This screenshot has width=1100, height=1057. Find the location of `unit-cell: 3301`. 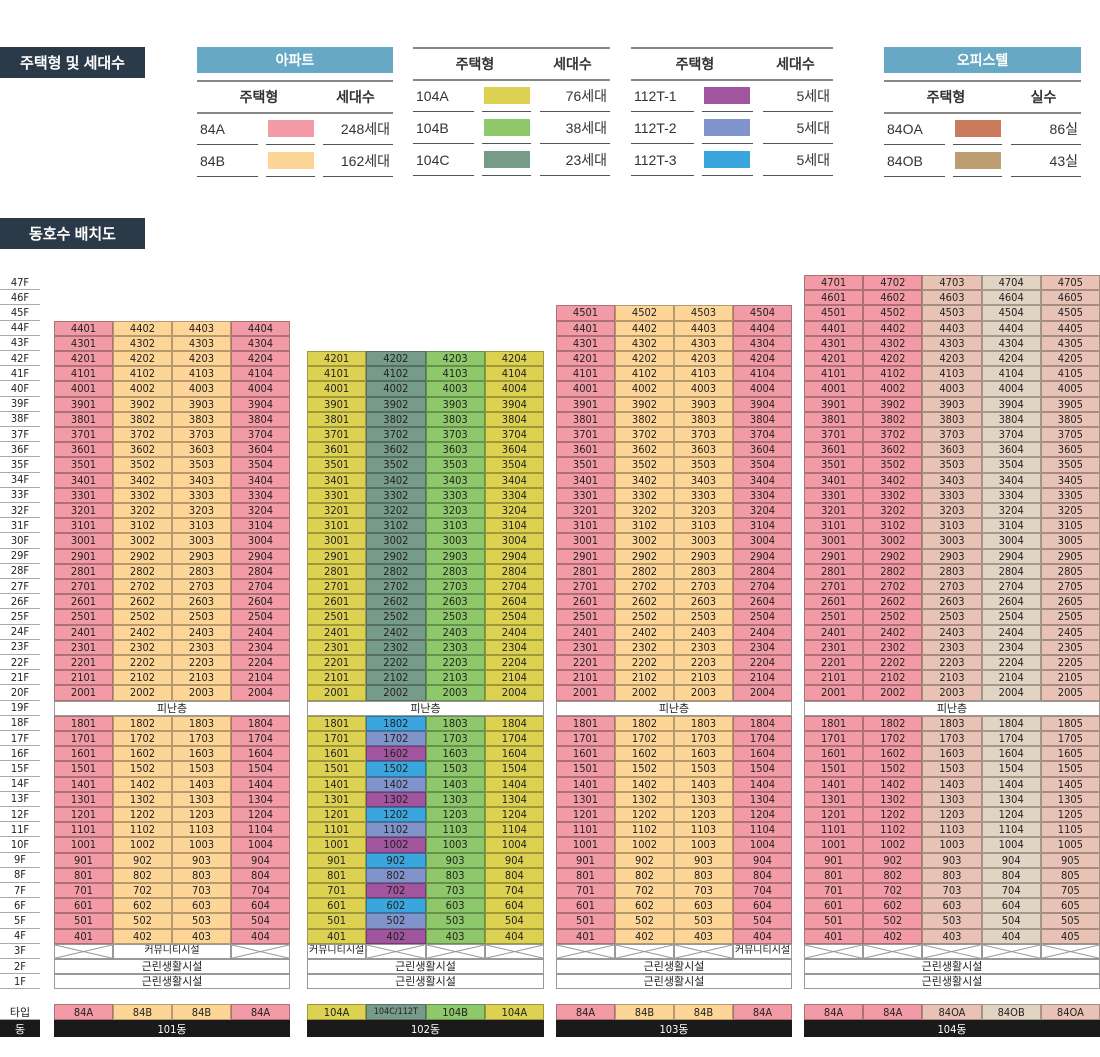

unit-cell: 3301 is located at coordinates (834, 495).